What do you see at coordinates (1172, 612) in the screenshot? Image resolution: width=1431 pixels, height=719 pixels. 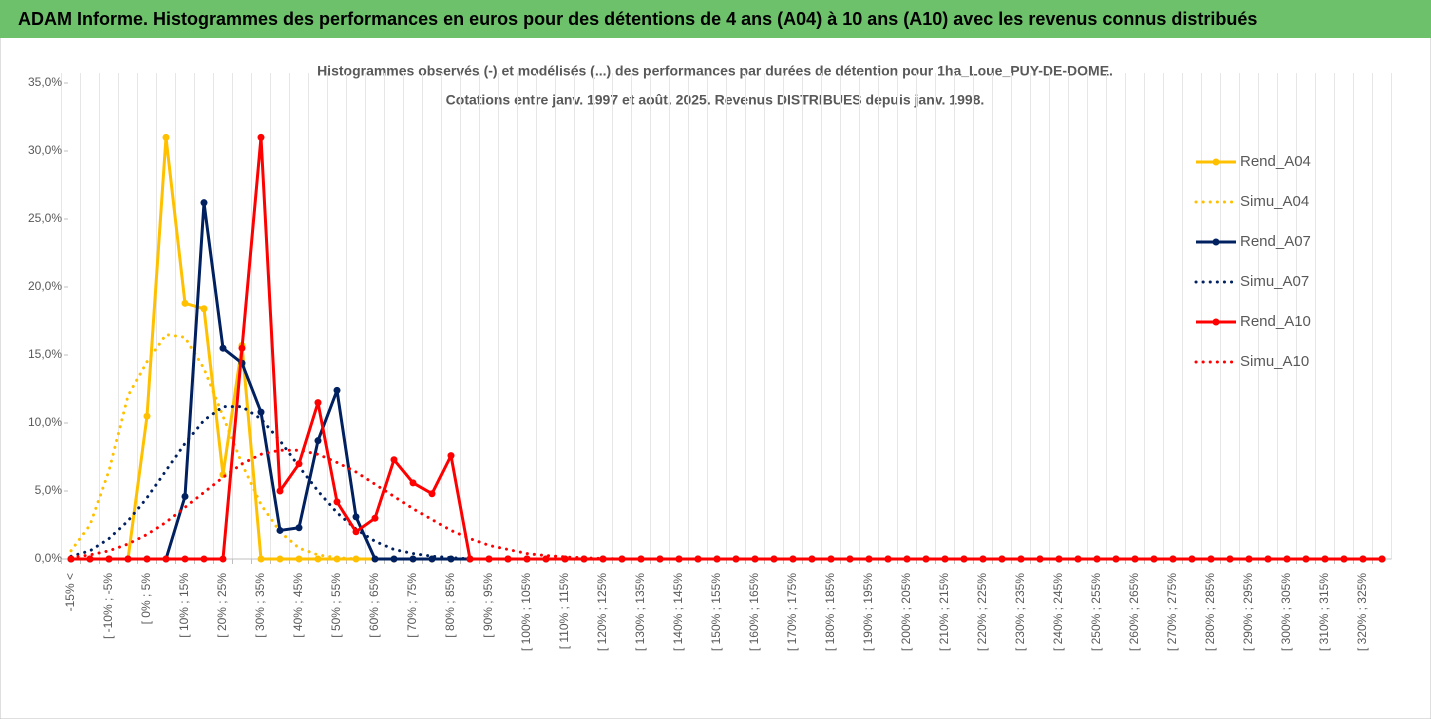 I see `x-tick-label: [ 270% ; 275%` at bounding box center [1172, 612].